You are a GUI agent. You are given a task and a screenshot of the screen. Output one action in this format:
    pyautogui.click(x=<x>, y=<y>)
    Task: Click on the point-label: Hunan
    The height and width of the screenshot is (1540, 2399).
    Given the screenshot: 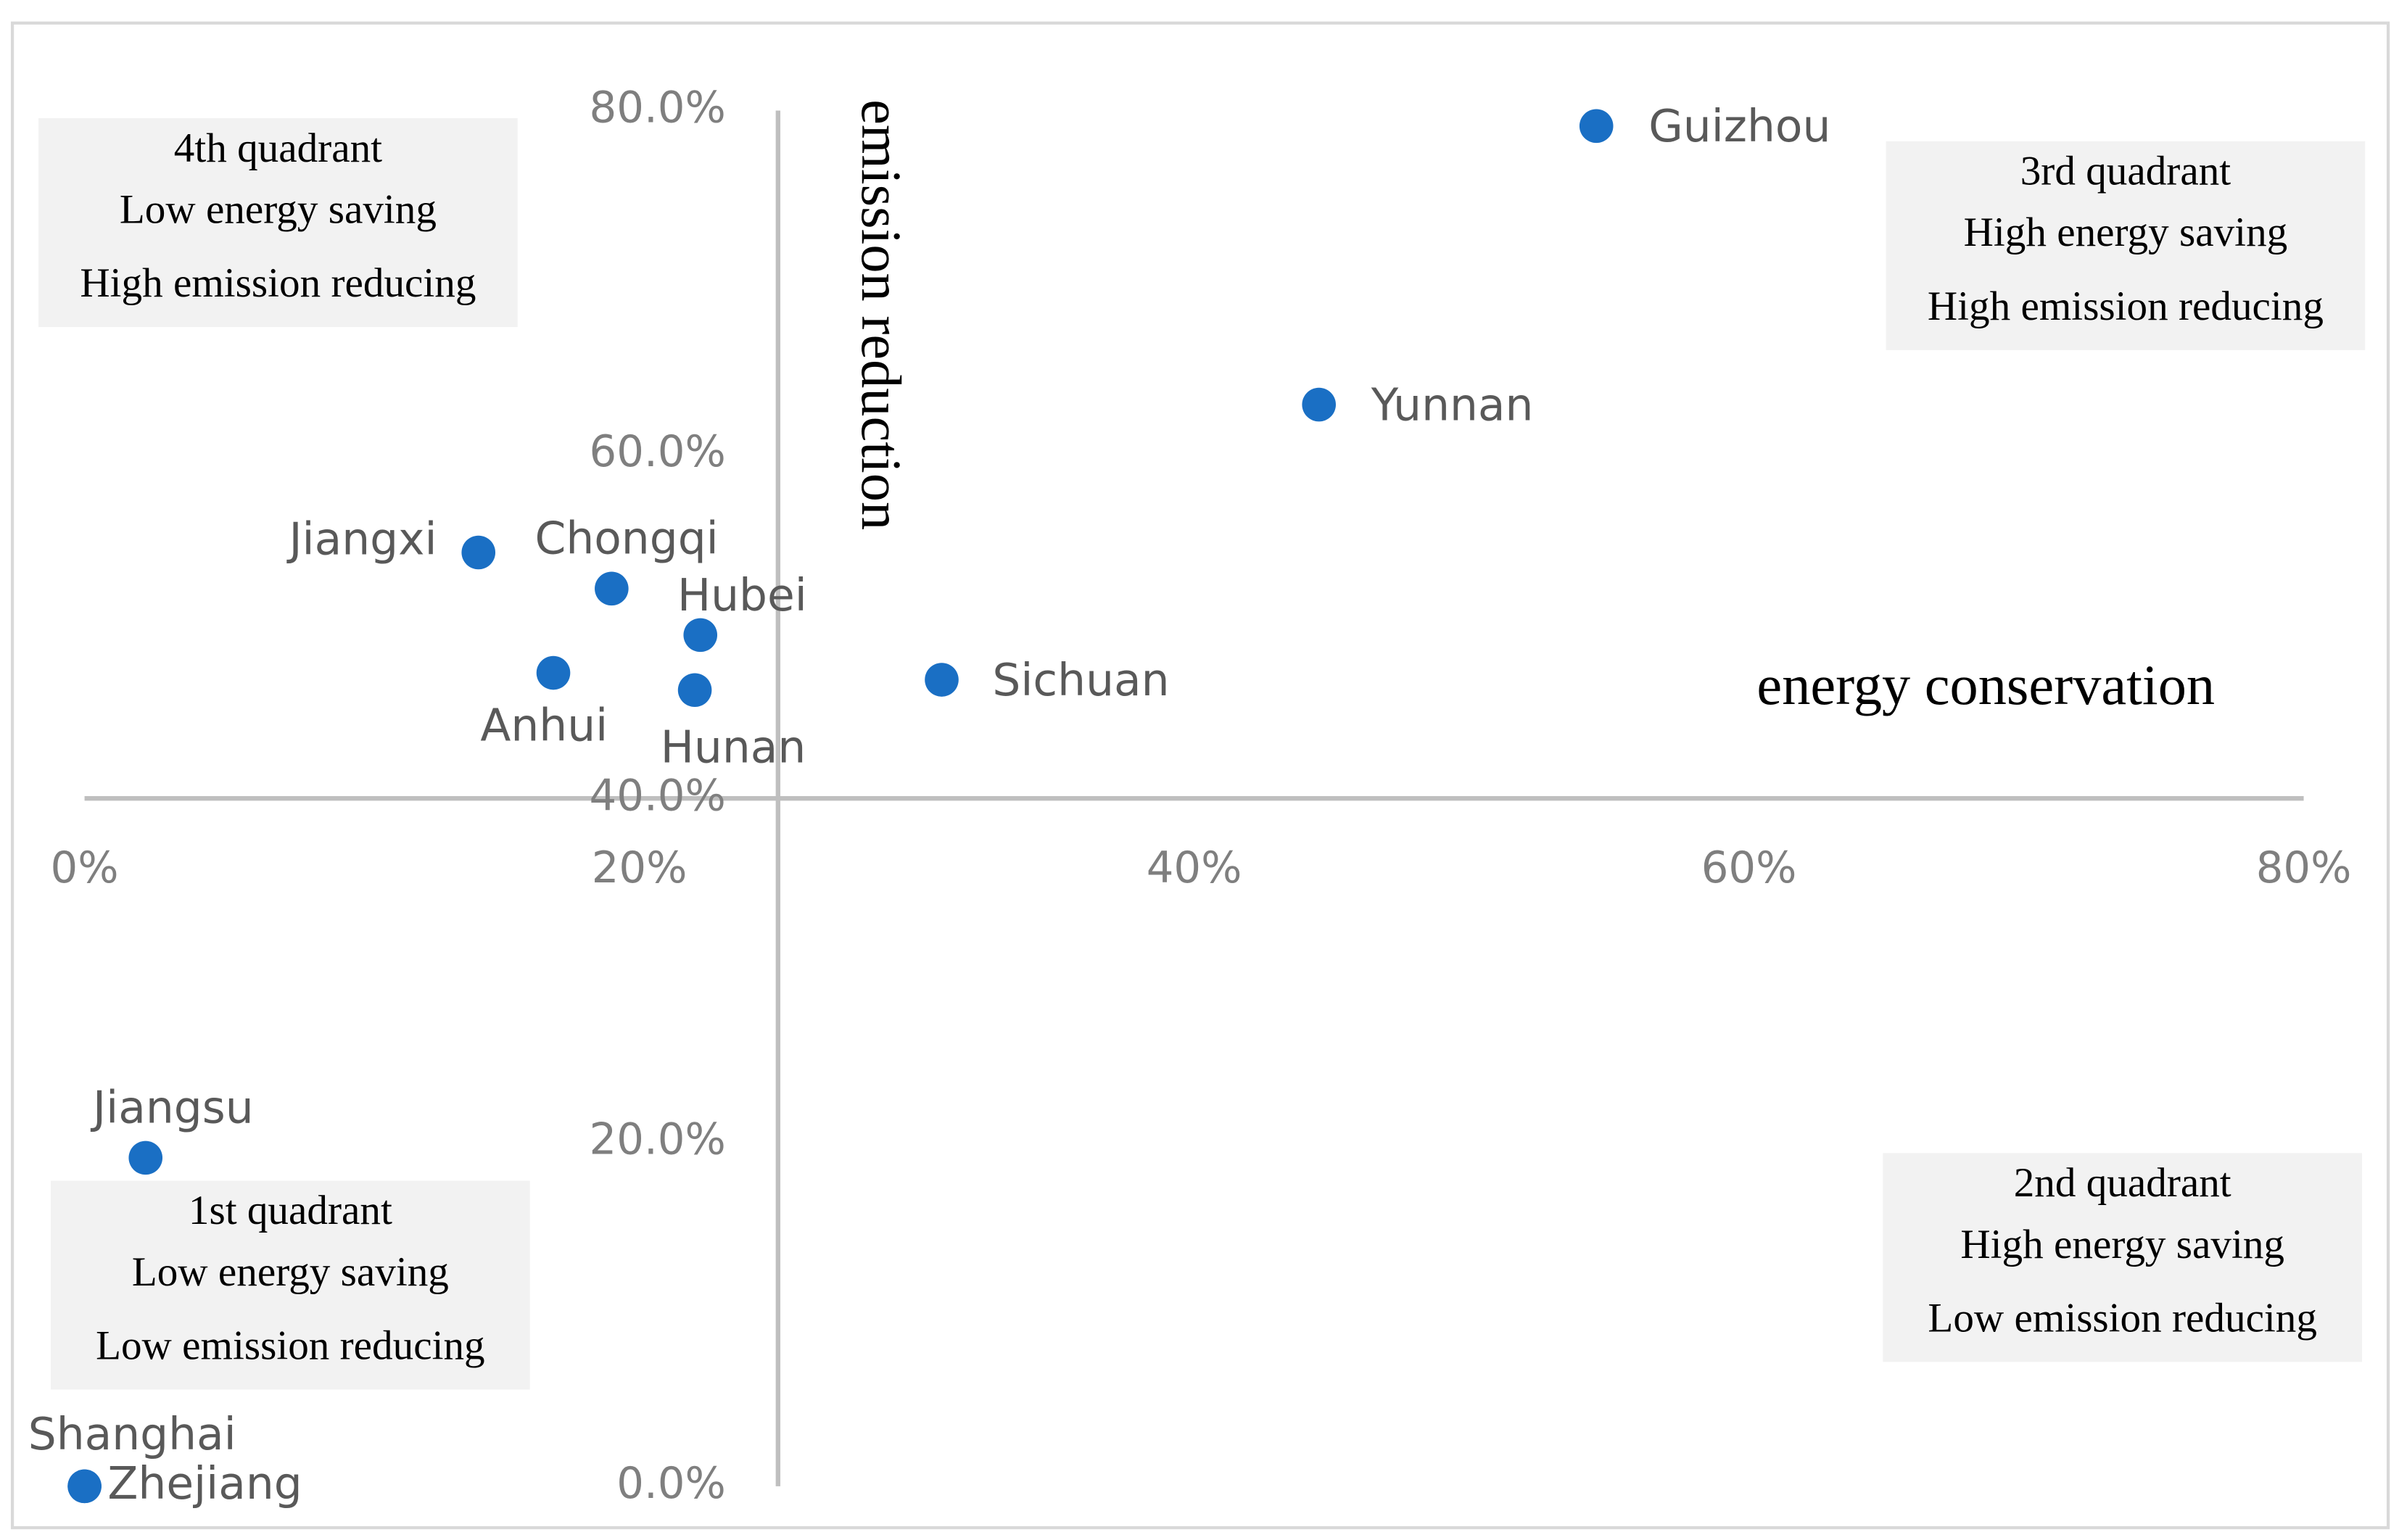 What is the action you would take?
    pyautogui.click(x=734, y=747)
    